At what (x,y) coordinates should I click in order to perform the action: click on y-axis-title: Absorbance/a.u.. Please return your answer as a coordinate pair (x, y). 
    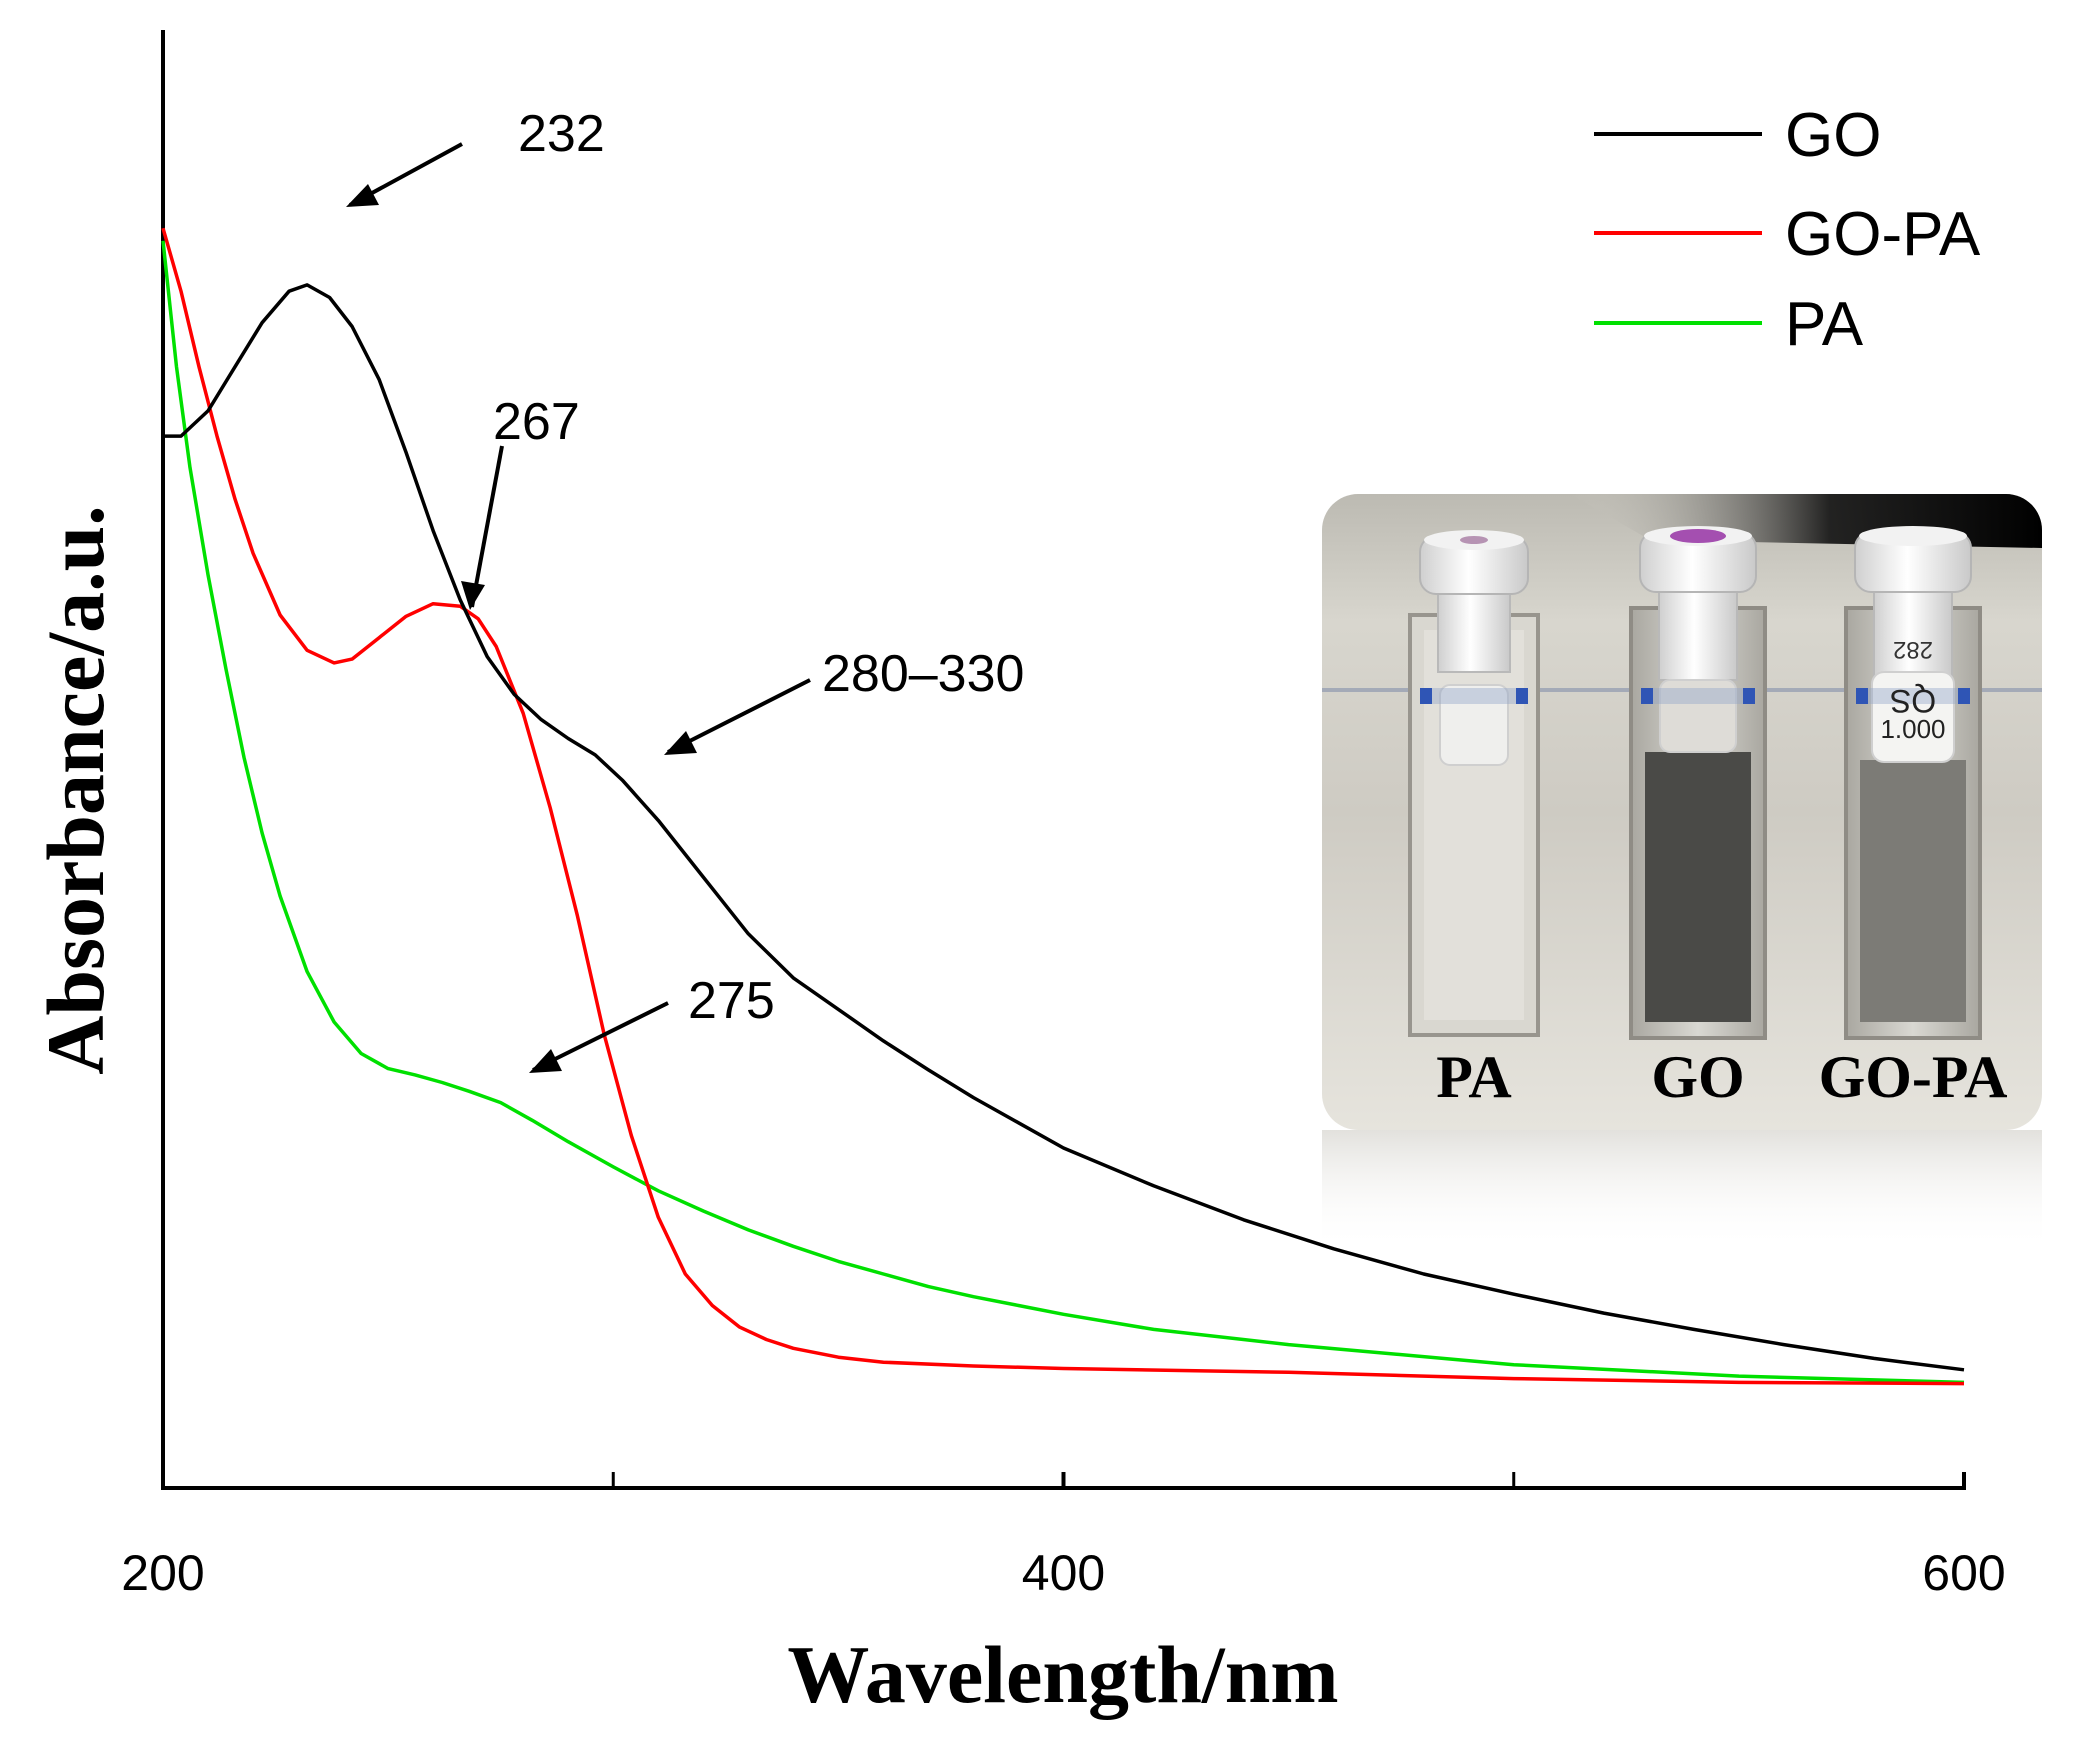
    Looking at the image, I should click on (75, 790).